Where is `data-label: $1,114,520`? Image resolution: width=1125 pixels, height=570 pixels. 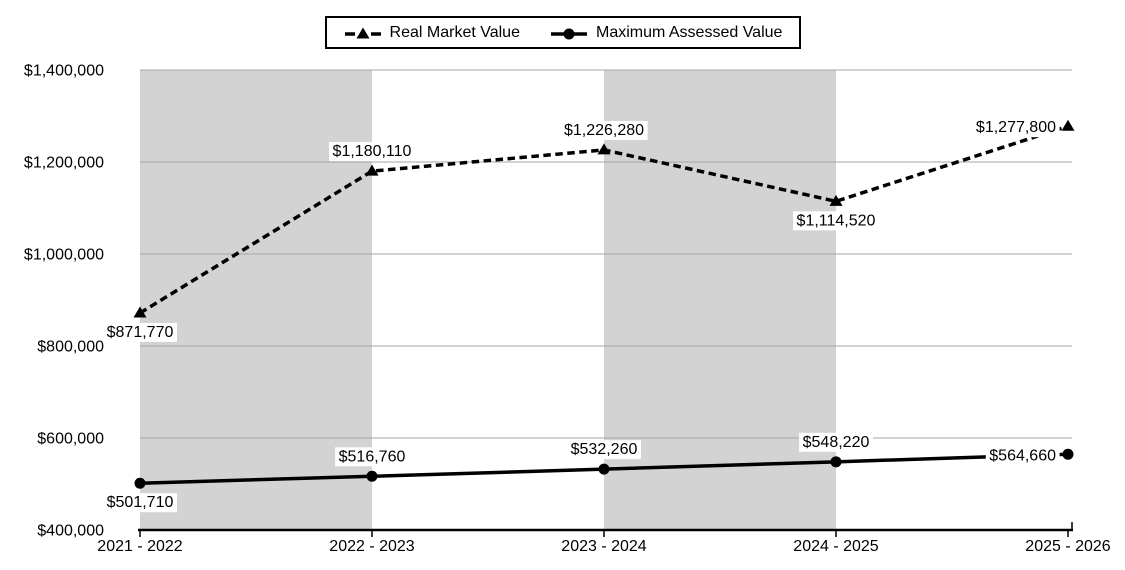
data-label: $1,114,520 is located at coordinates (836, 220).